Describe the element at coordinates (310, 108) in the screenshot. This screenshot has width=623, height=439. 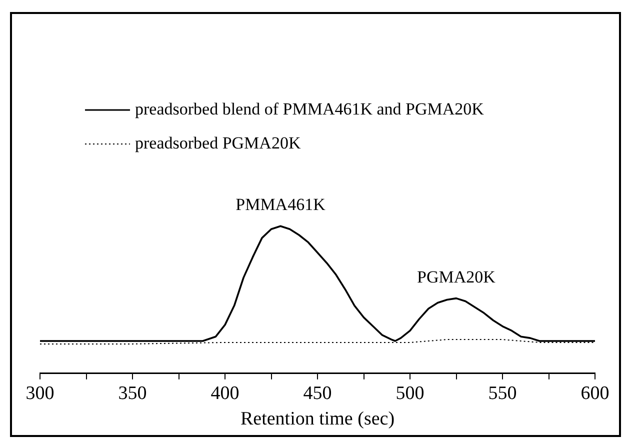
I see `legend-label: preadsorbed blend of PMMA461K and PGMA20K` at that location.